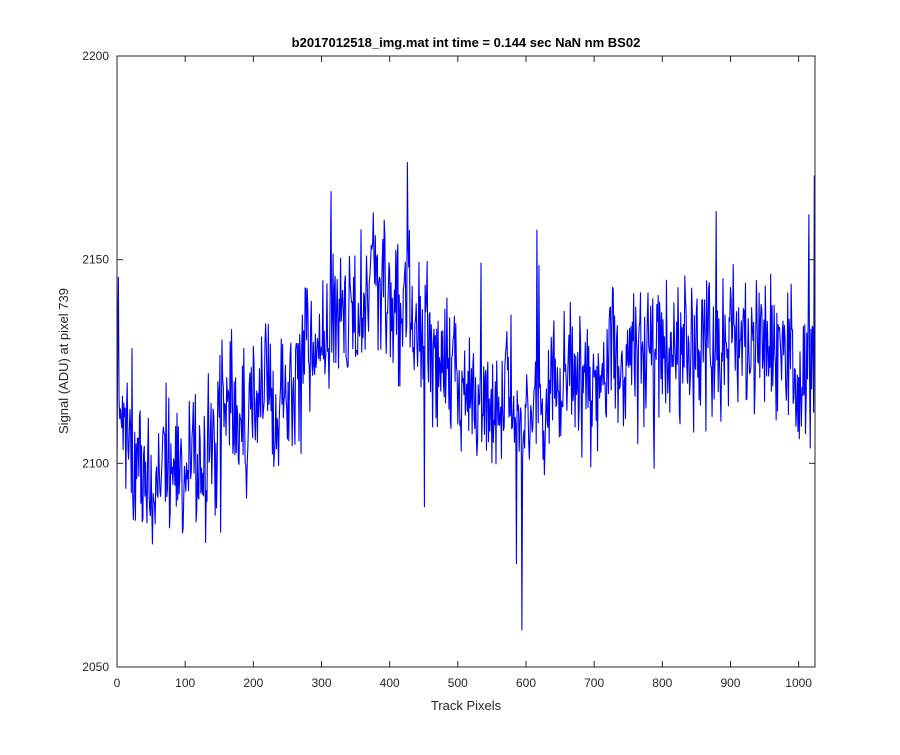 This screenshot has height=755, width=900. I want to click on x-tick-label-5: 500, so click(458, 683).